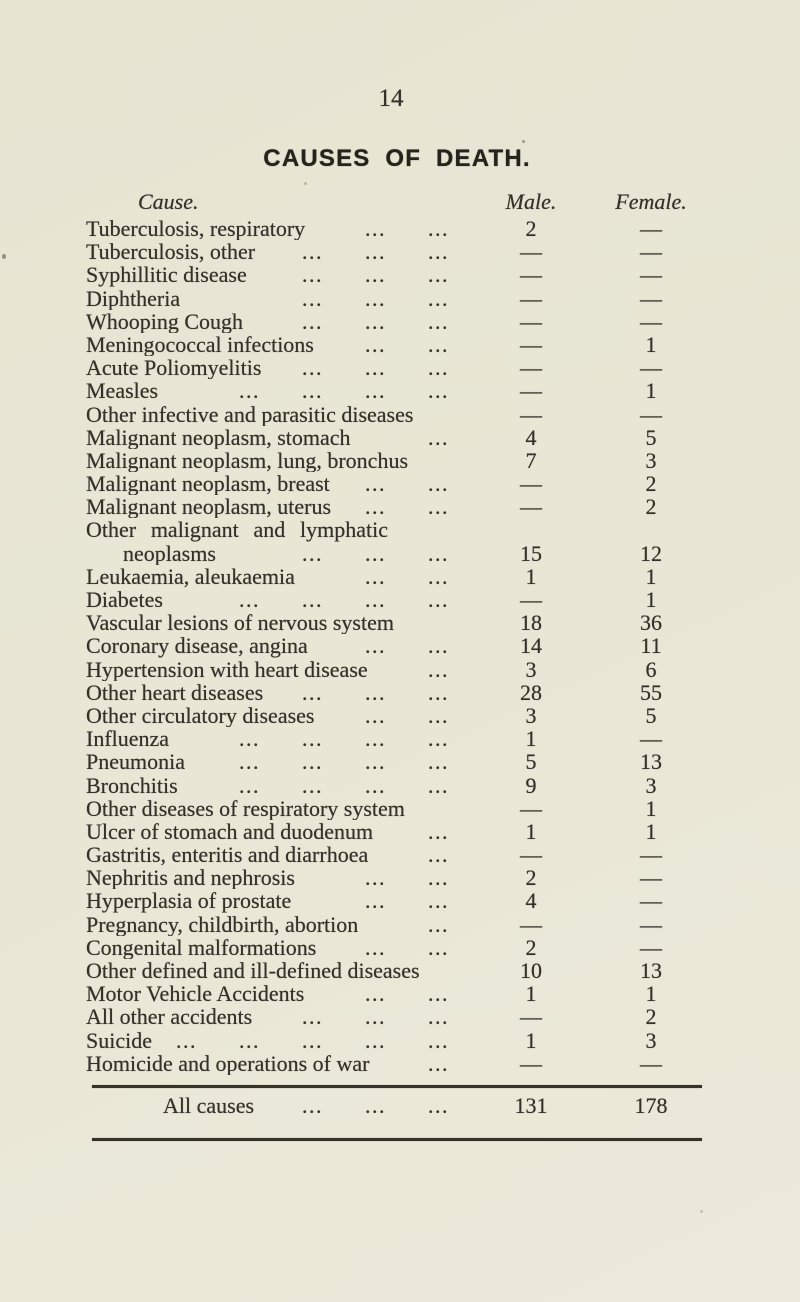  I want to click on female-count: 5, so click(651, 715).